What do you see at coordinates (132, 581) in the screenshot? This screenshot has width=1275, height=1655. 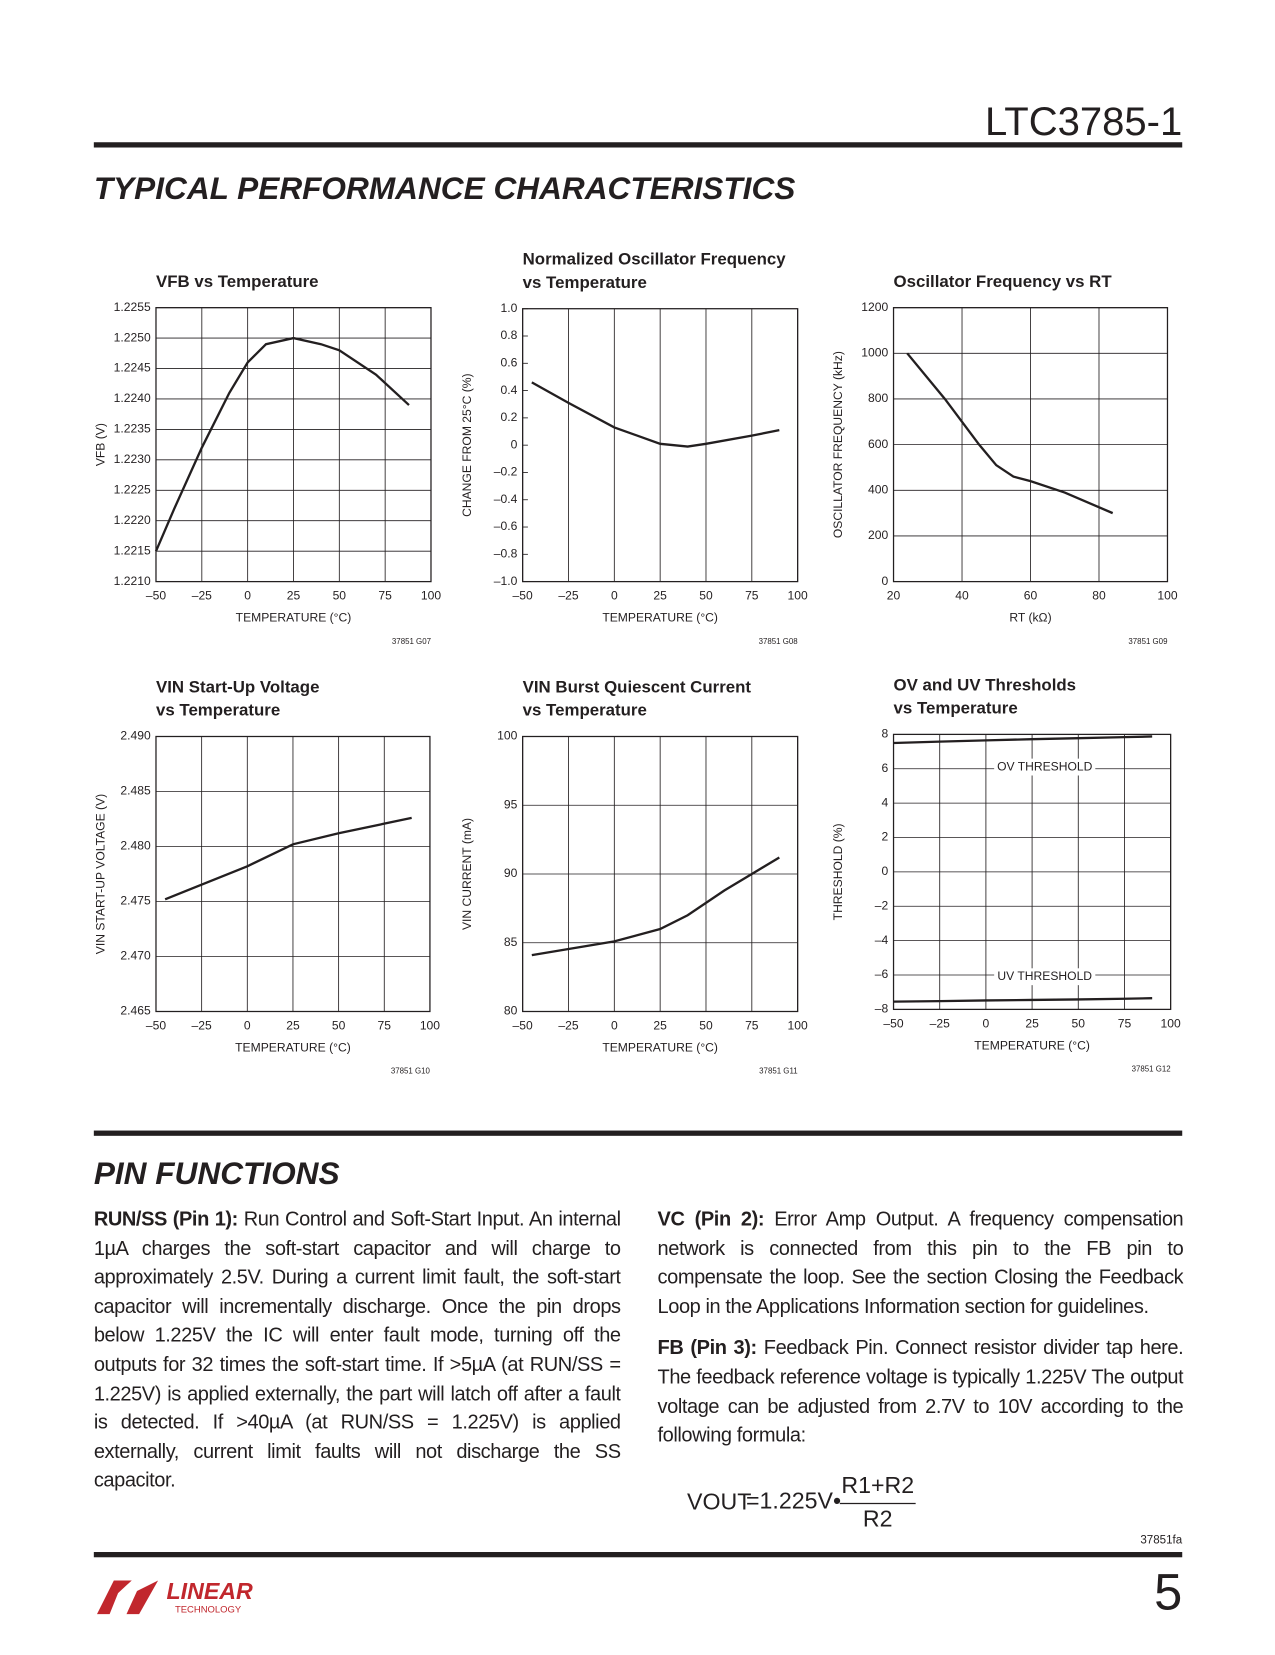 I see `y-tick-label: 1.2210` at bounding box center [132, 581].